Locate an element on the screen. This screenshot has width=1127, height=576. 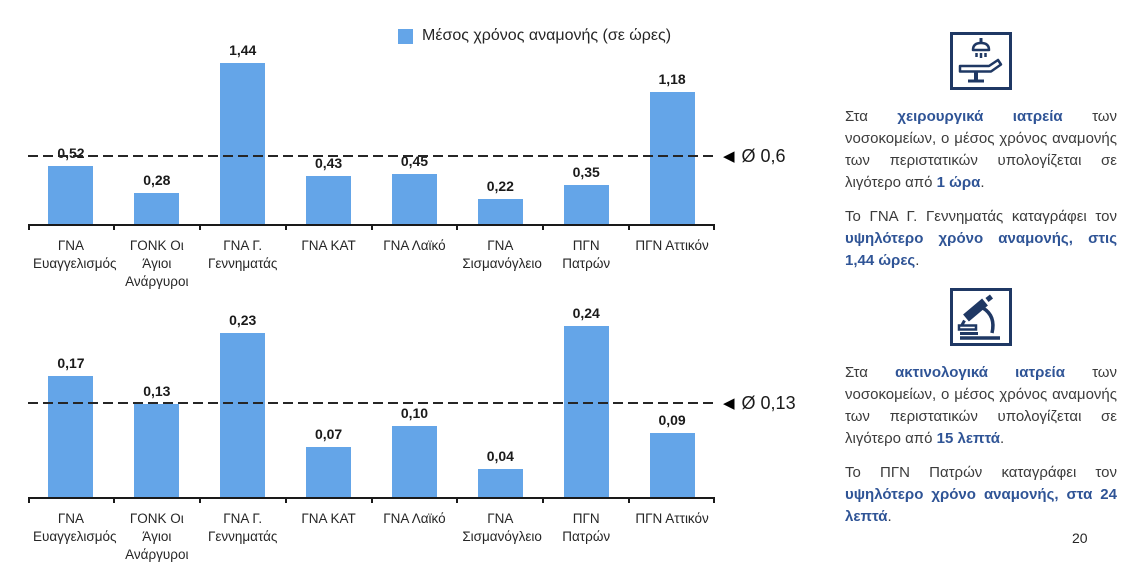
average-value-label: Ø 0,6 is located at coordinates (763, 155).